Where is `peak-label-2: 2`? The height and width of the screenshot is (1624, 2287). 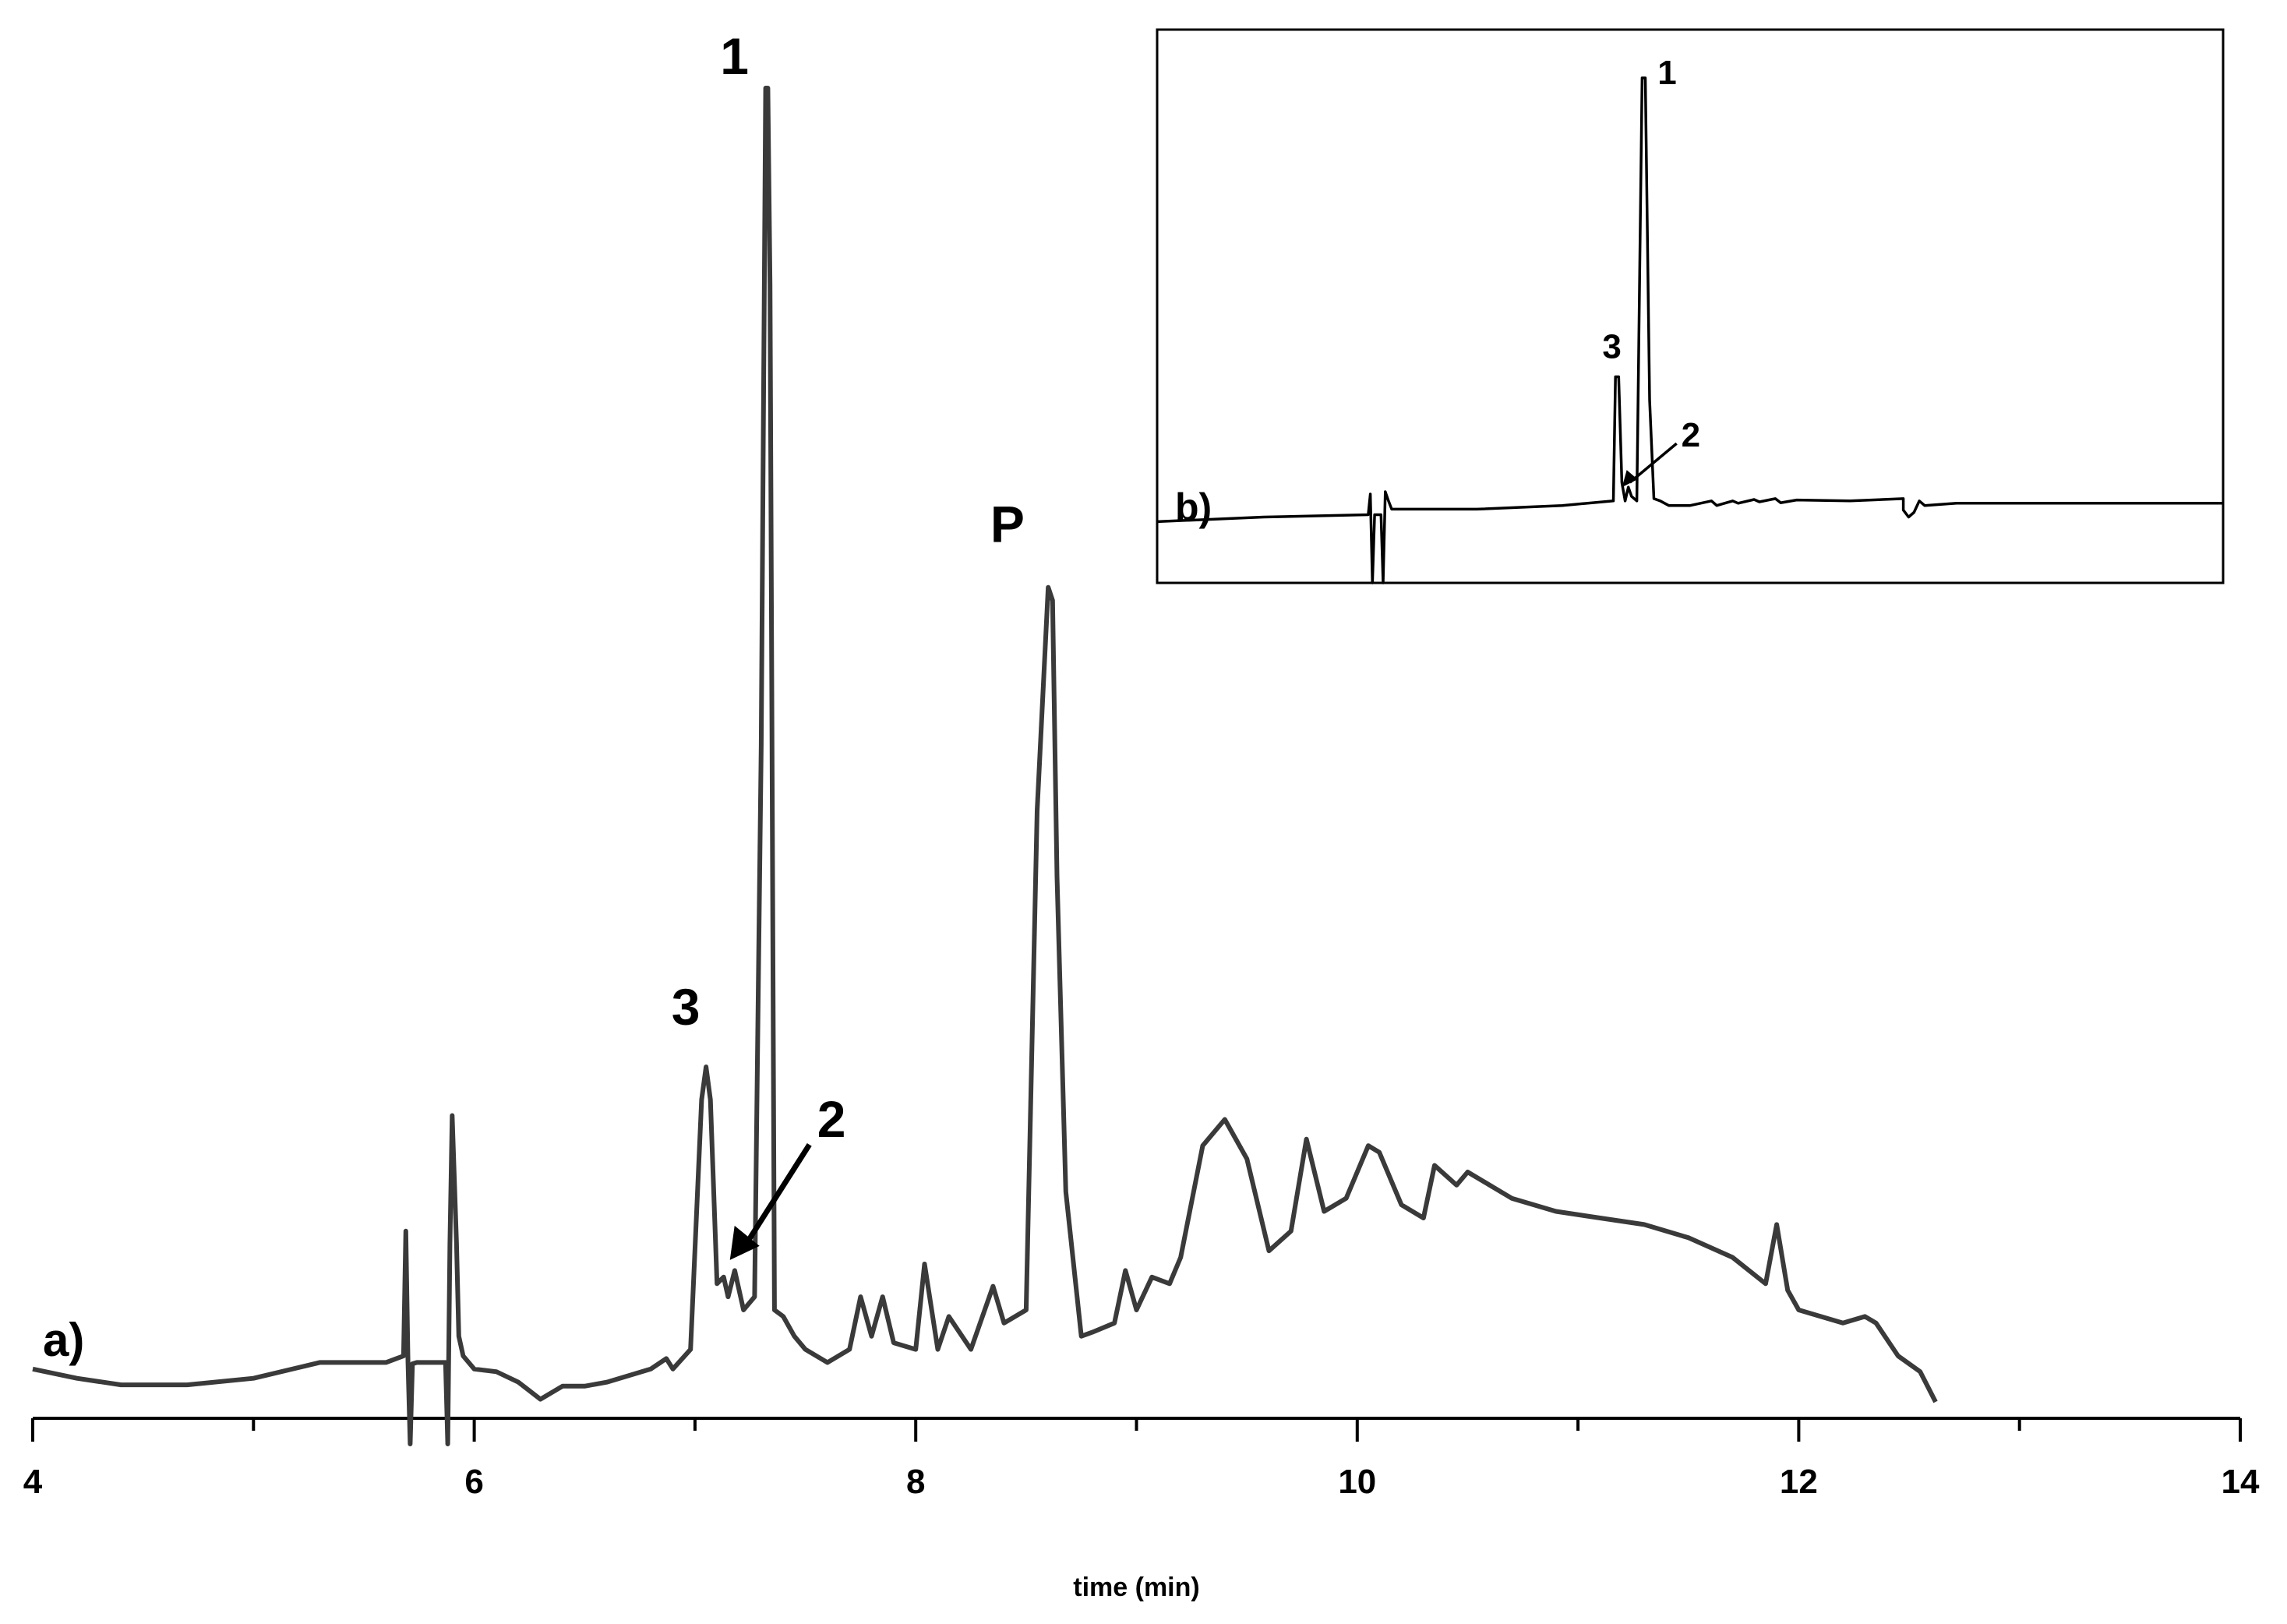
peak-label-2: 2 is located at coordinates (831, 1119).